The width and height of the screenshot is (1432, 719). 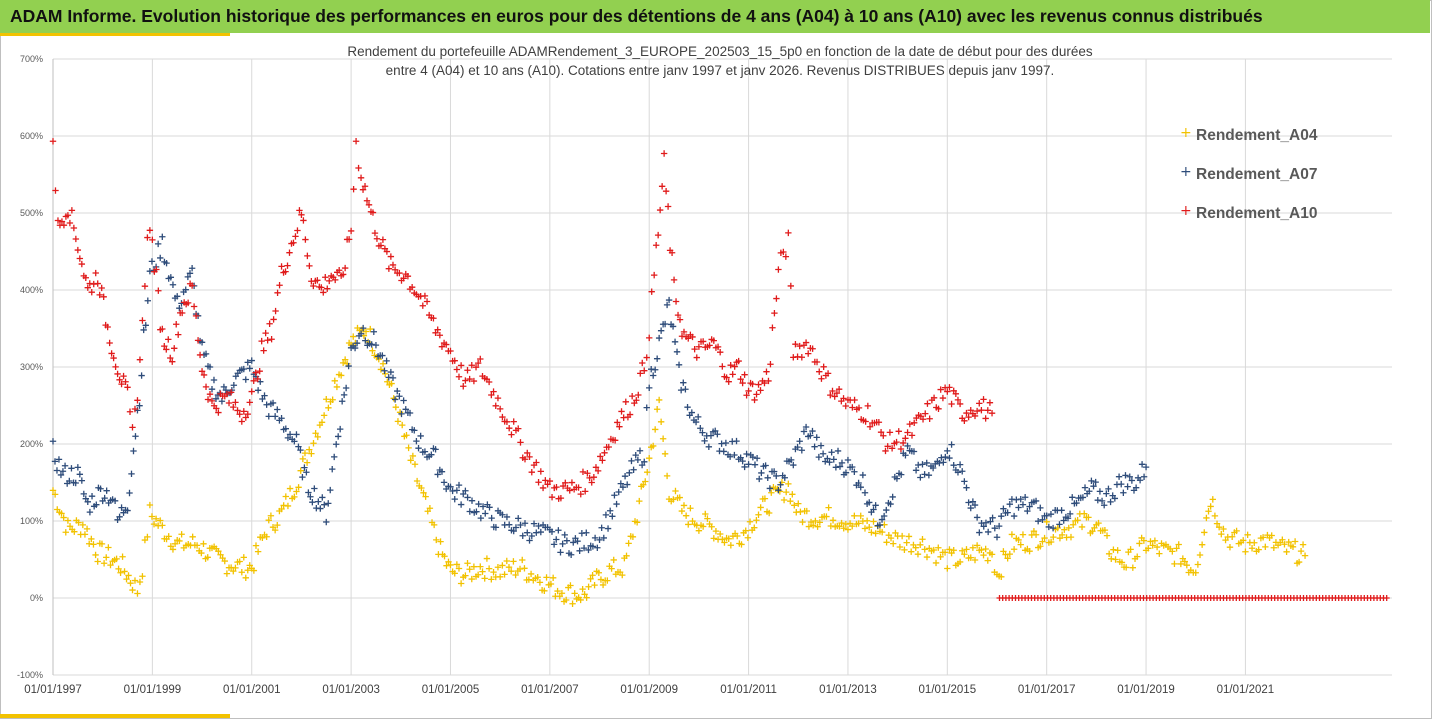 I want to click on y-tick-label: 0%, so click(x=36, y=598).